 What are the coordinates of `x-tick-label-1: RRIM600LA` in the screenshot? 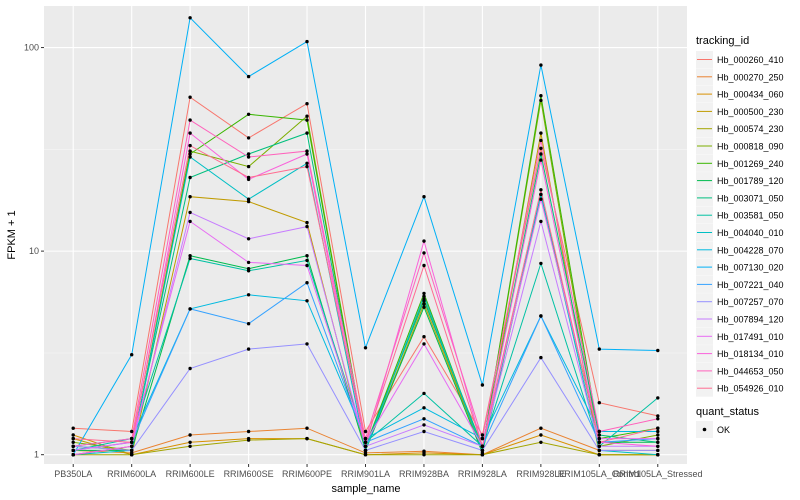 It's located at (131, 474).